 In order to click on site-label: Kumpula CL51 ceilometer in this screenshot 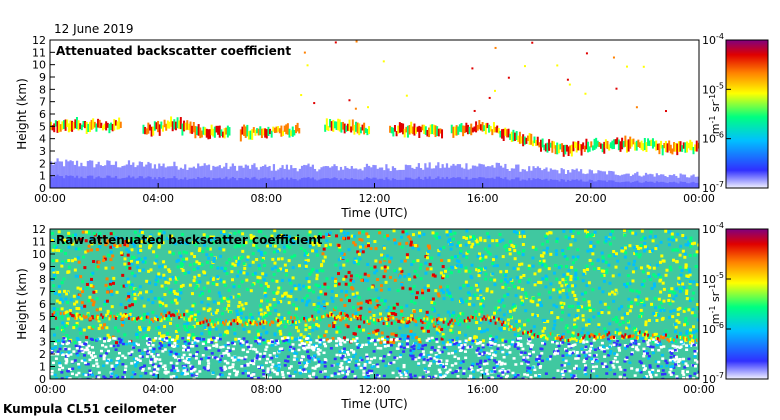, I will do `click(89, 409)`.